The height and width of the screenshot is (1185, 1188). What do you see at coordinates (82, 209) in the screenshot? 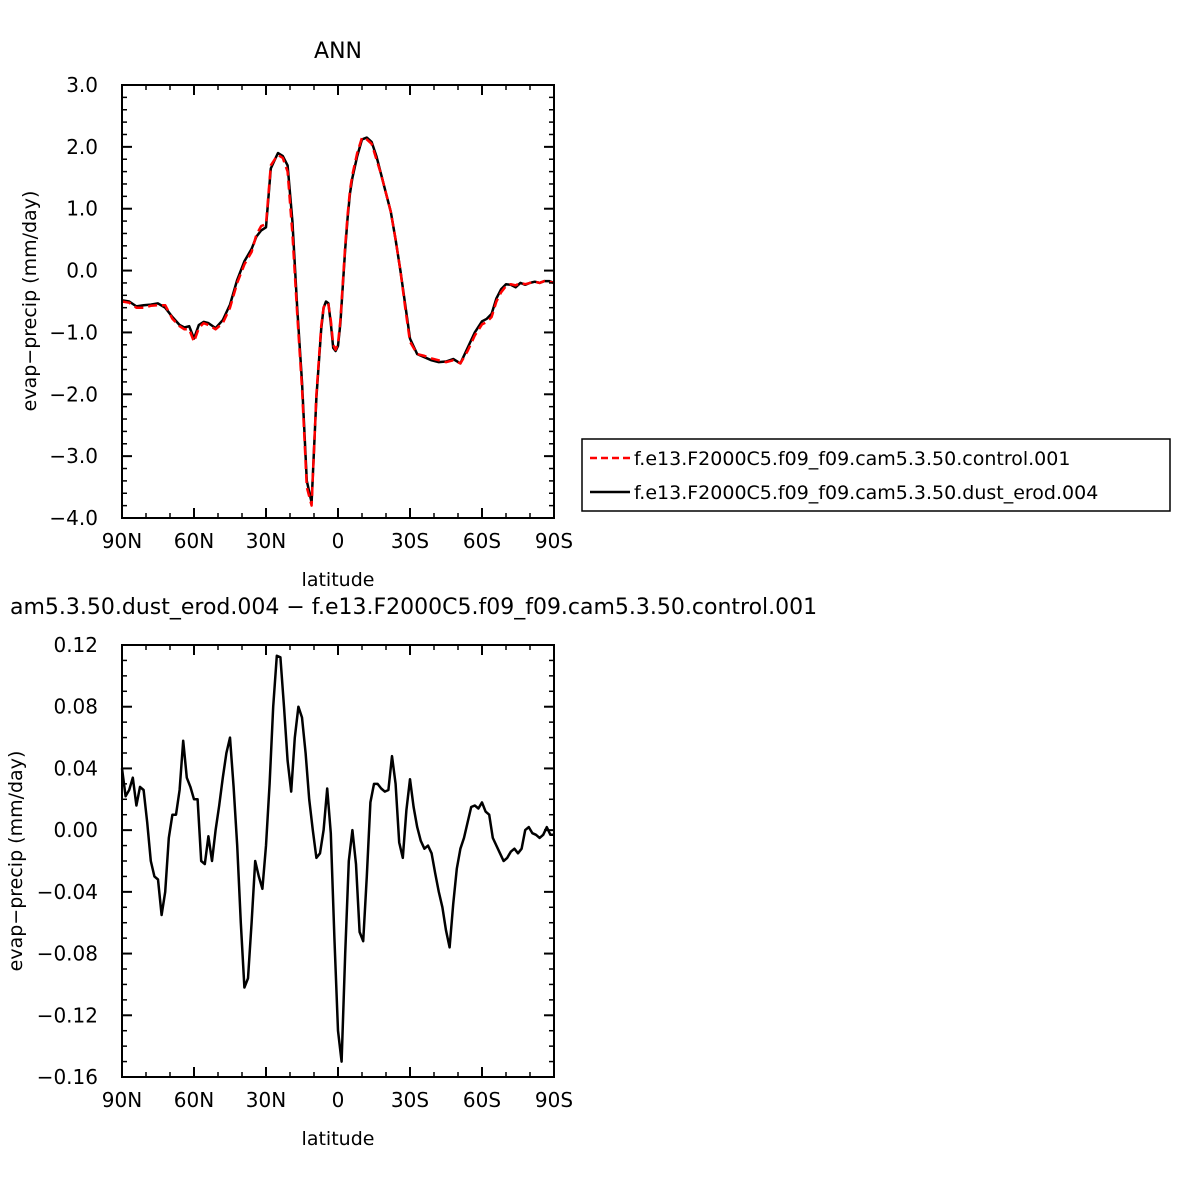
I see `y-tick-label: 1.0` at bounding box center [82, 209].